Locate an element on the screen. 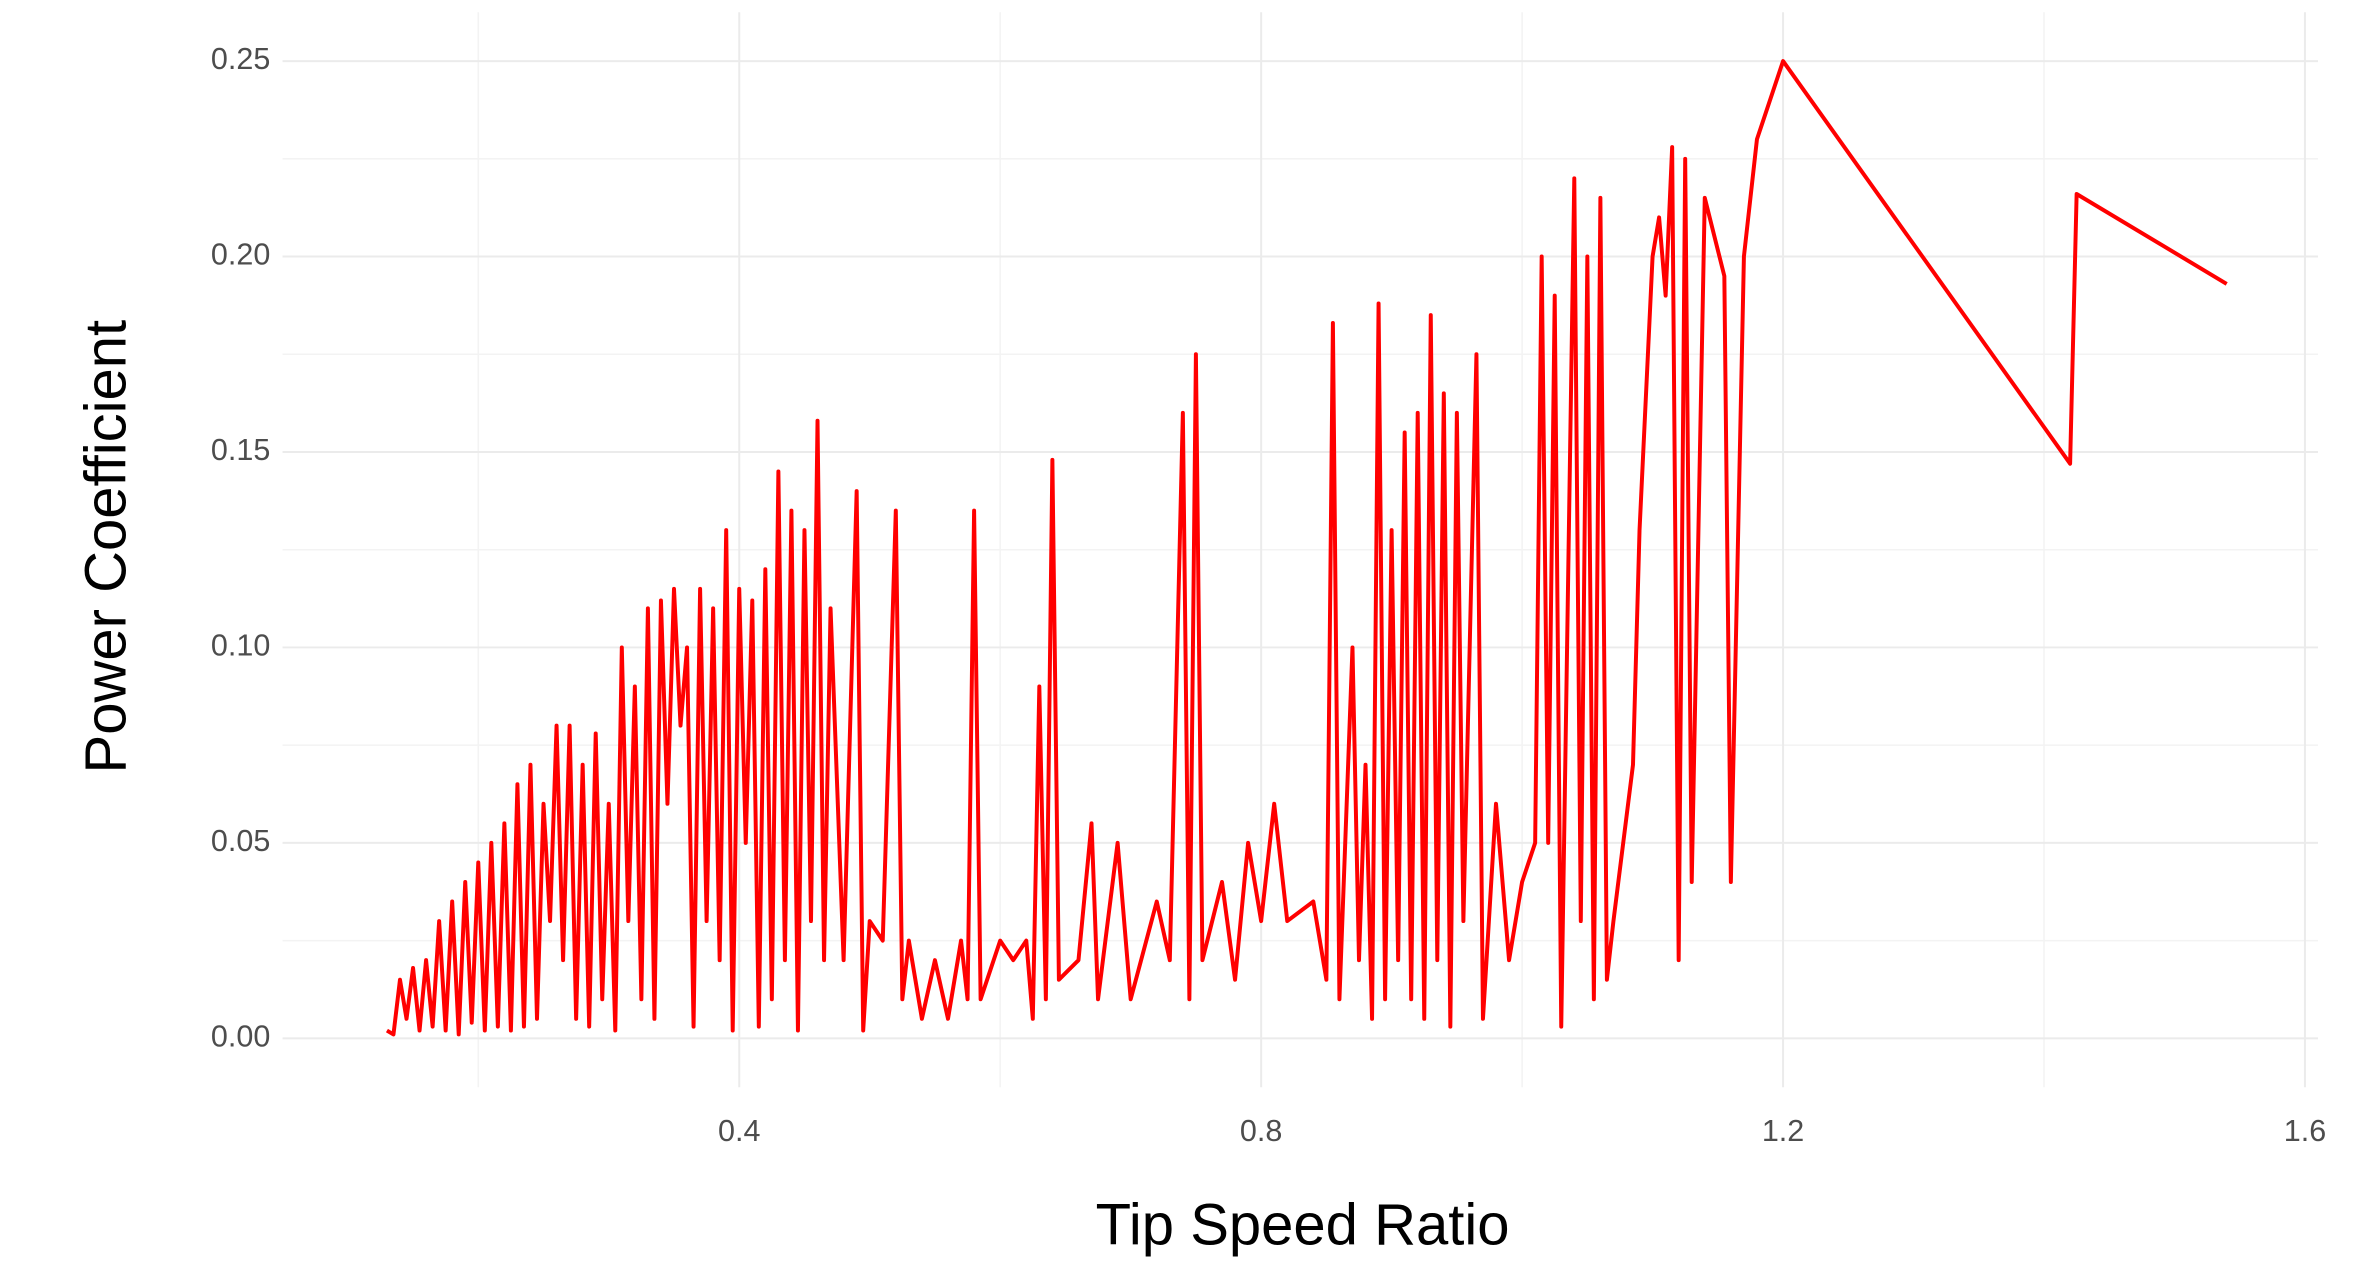  x-tick-label: 1.2 is located at coordinates (1783, 1131).